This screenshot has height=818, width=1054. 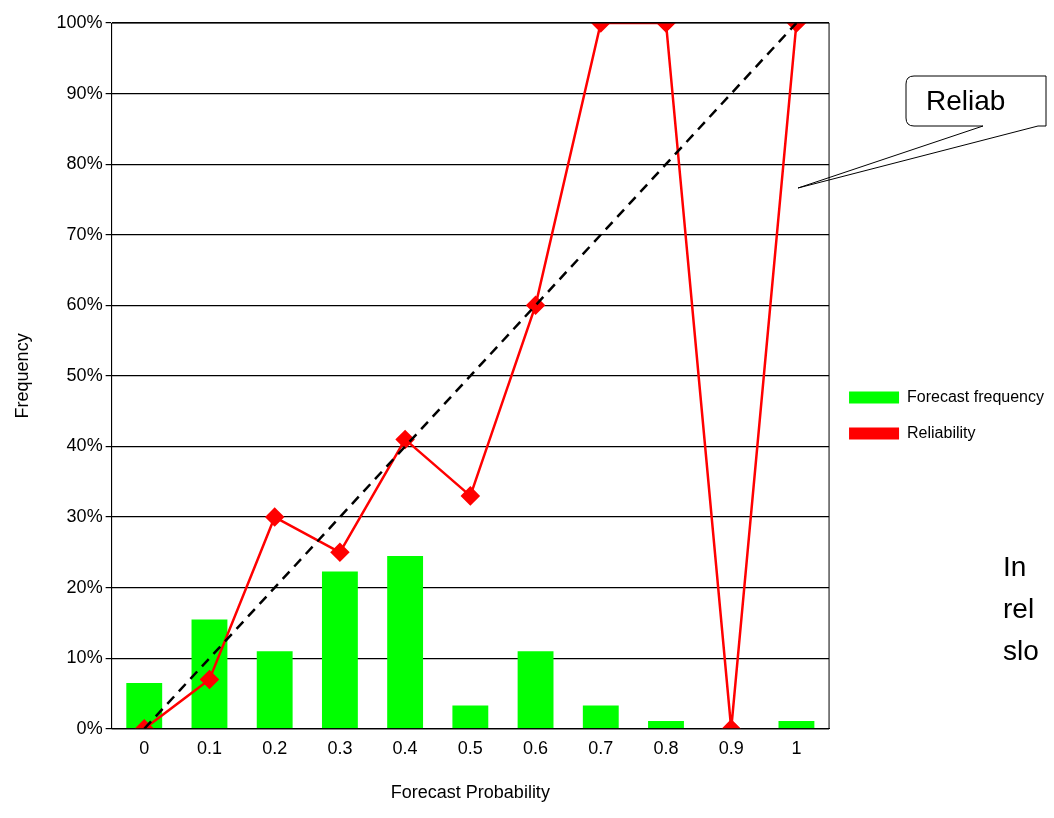 What do you see at coordinates (536, 747) in the screenshot?
I see `x-tick-label: 0.6` at bounding box center [536, 747].